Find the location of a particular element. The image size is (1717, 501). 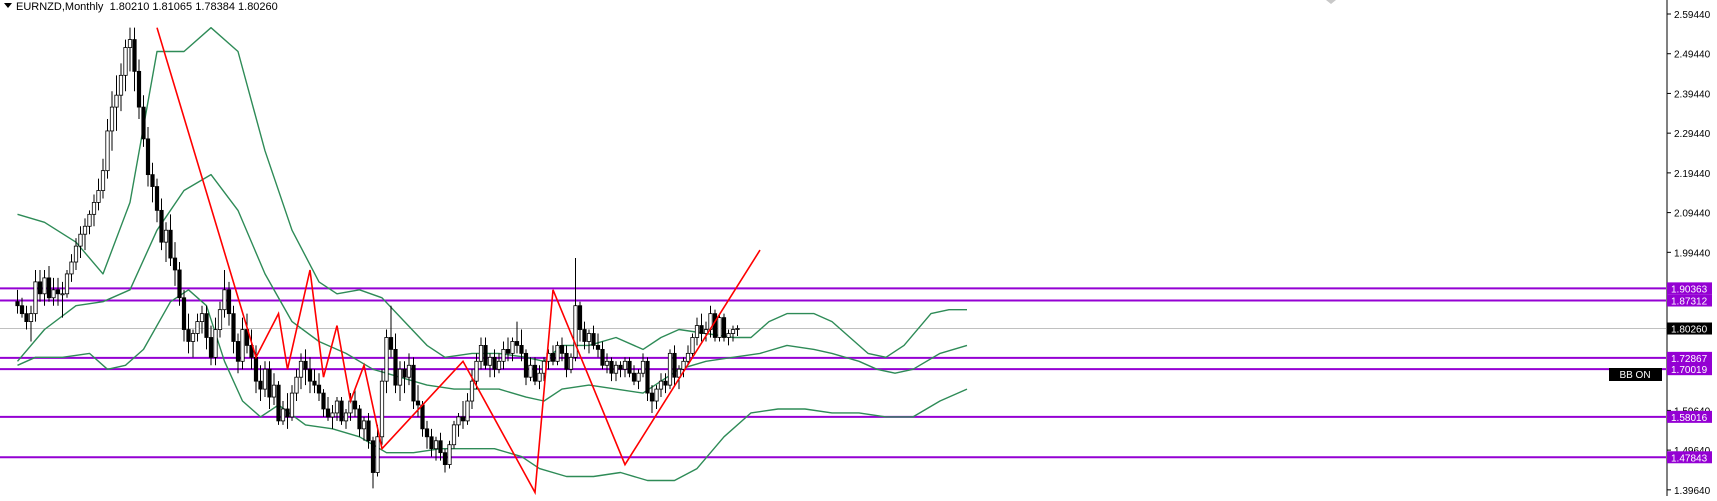

level-tag-label: 1.47843 is located at coordinates (1689, 458).